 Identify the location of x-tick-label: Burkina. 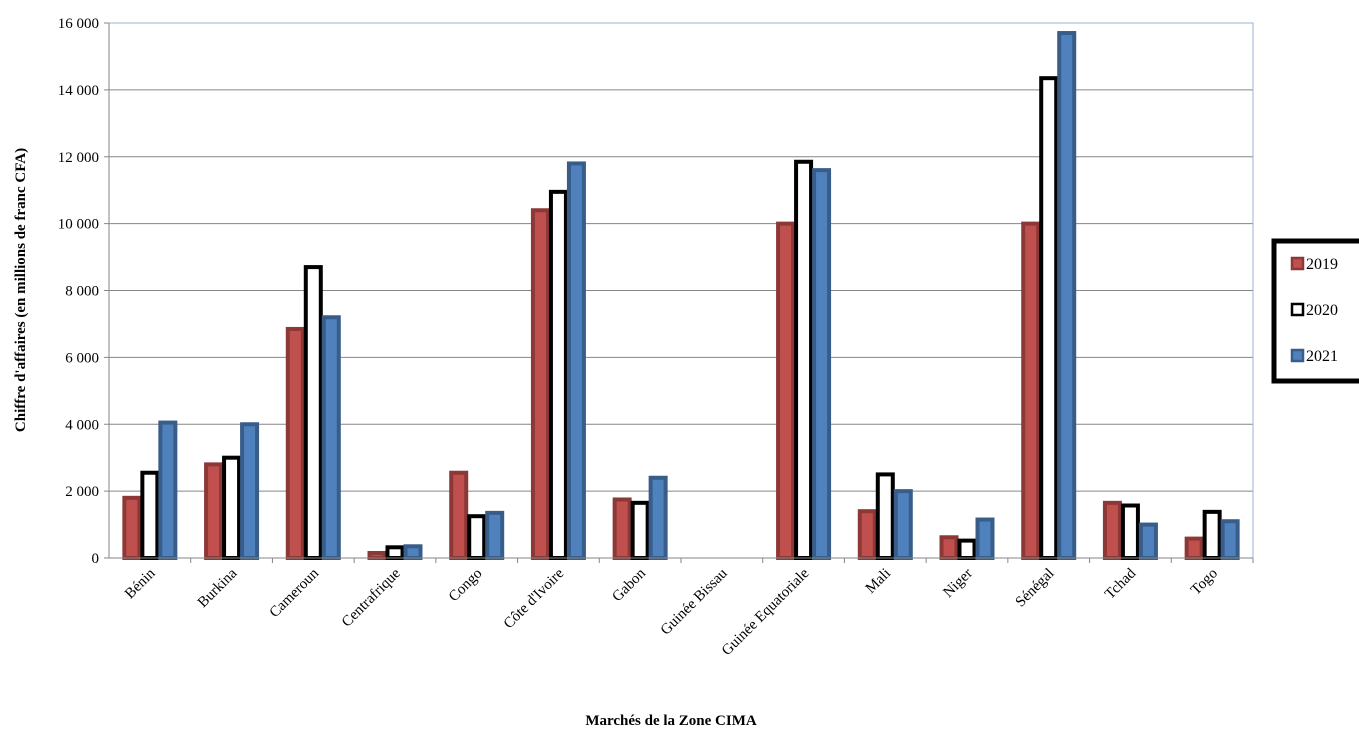
(218, 588).